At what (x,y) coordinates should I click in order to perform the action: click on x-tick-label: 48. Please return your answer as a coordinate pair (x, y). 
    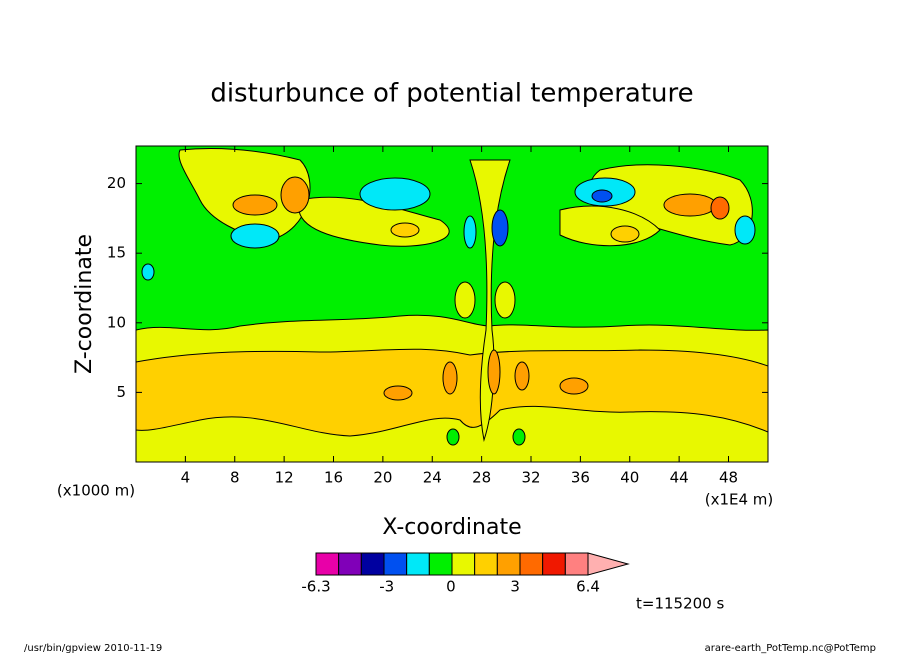
    Looking at the image, I should click on (728, 478).